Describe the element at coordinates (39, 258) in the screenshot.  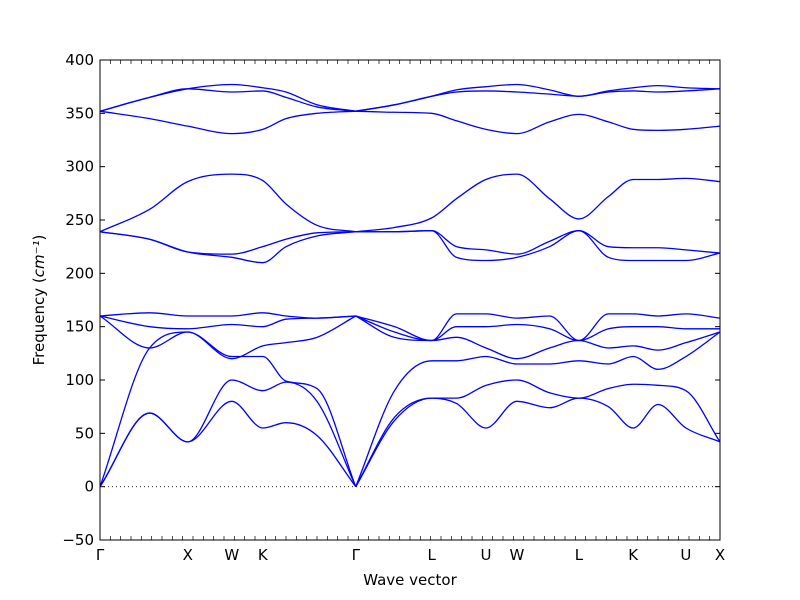
I see `y-axis-label-unit: cm⁻¹` at that location.